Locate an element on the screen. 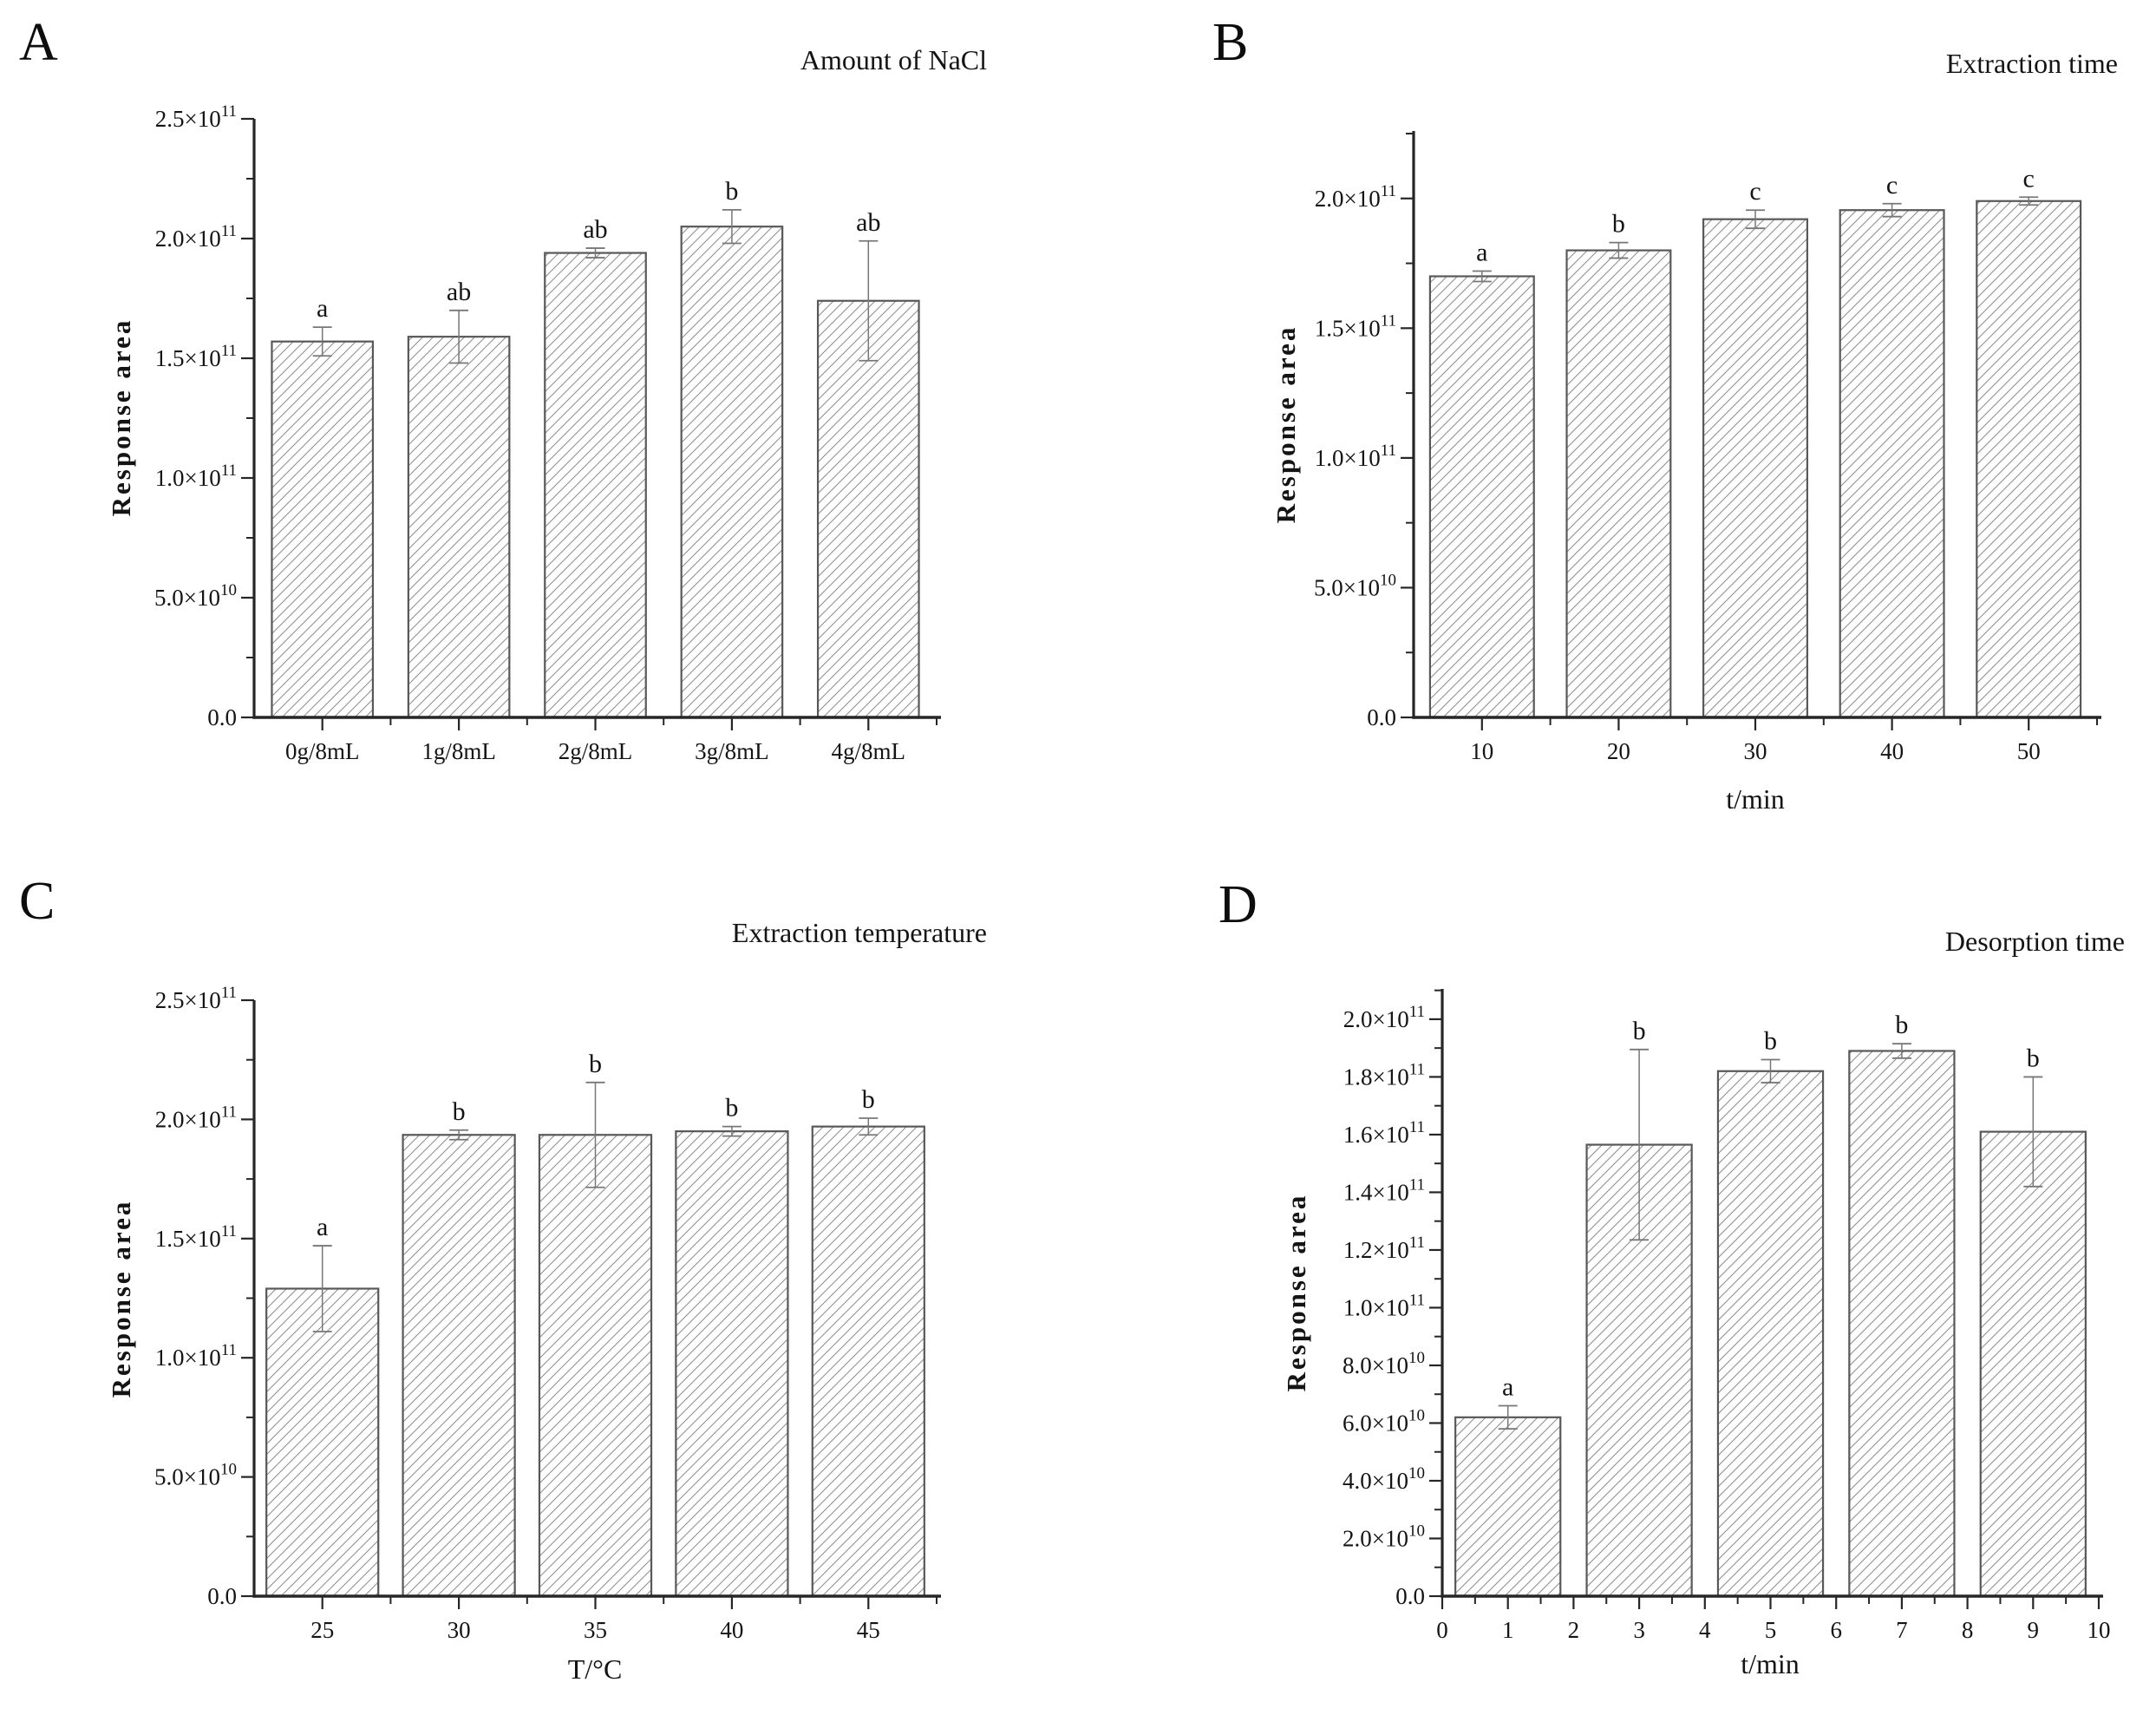  panel-title-d: Desorption time is located at coordinates (2035, 941).